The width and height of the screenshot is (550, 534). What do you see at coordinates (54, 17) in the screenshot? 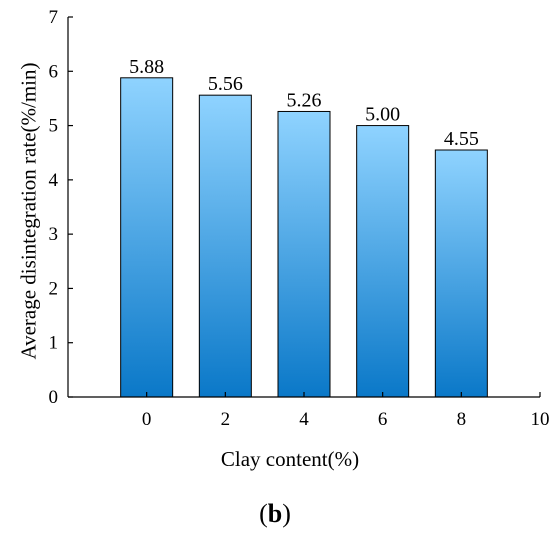
I see `y-tick-label-7: 7` at bounding box center [54, 17].